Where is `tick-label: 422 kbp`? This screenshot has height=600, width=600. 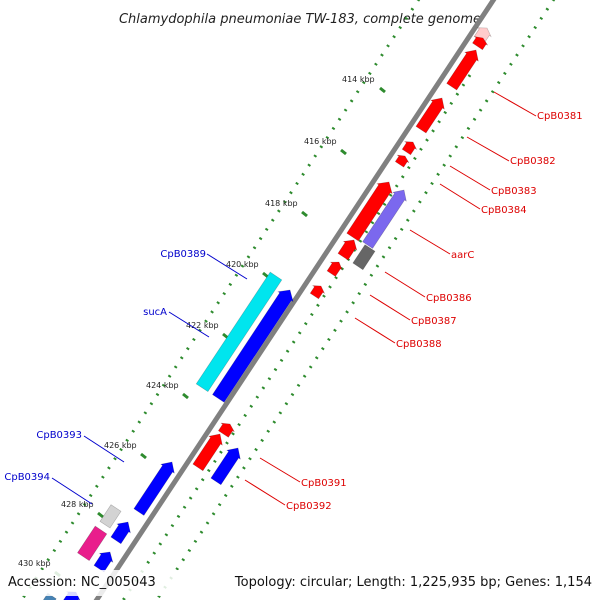 tick-label: 422 kbp is located at coordinates (202, 325).